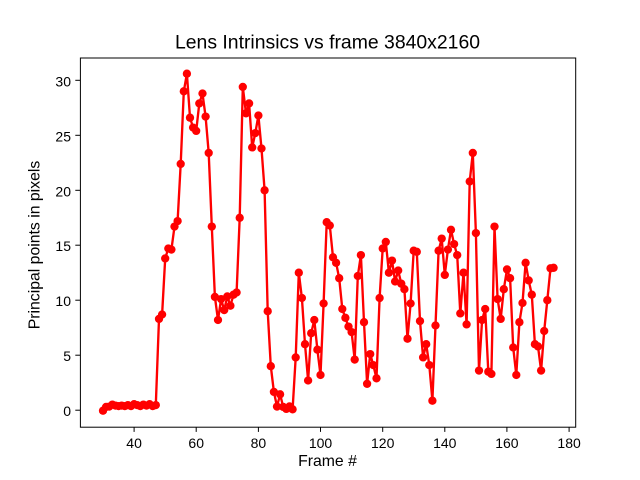  What do you see at coordinates (327, 42) in the screenshot?
I see `svg-text:Lens Intrinsics vs frame 3840x: Lens Intrinsics vs frame 3840x2160` at bounding box center [327, 42].